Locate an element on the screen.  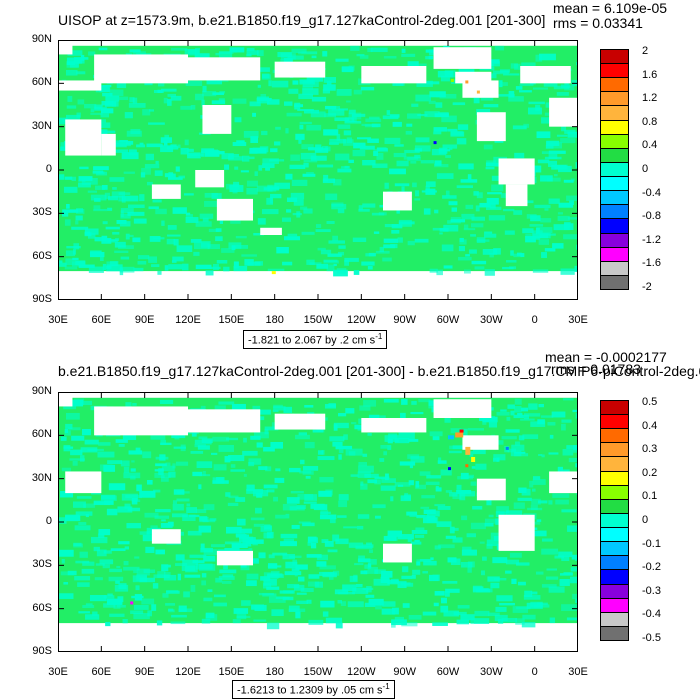
lon-tick-label: 0 is located at coordinates (534, 672).